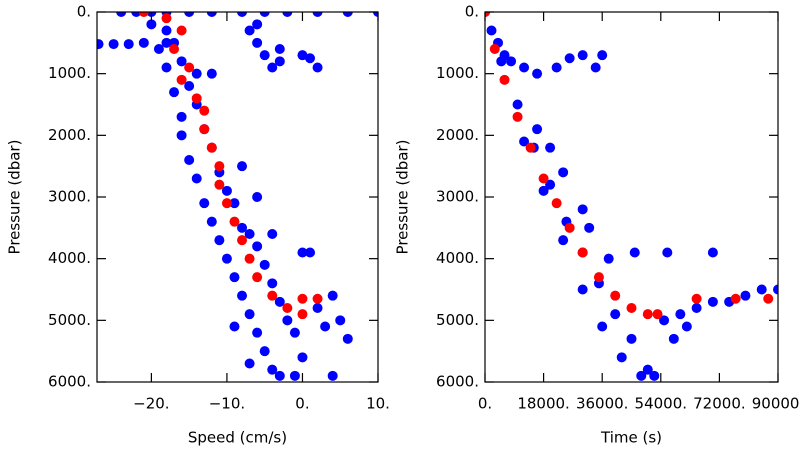 This screenshot has width=800, height=450. What do you see at coordinates (84, 12) in the screenshot?
I see `y-tick-label: 0.` at bounding box center [84, 12].